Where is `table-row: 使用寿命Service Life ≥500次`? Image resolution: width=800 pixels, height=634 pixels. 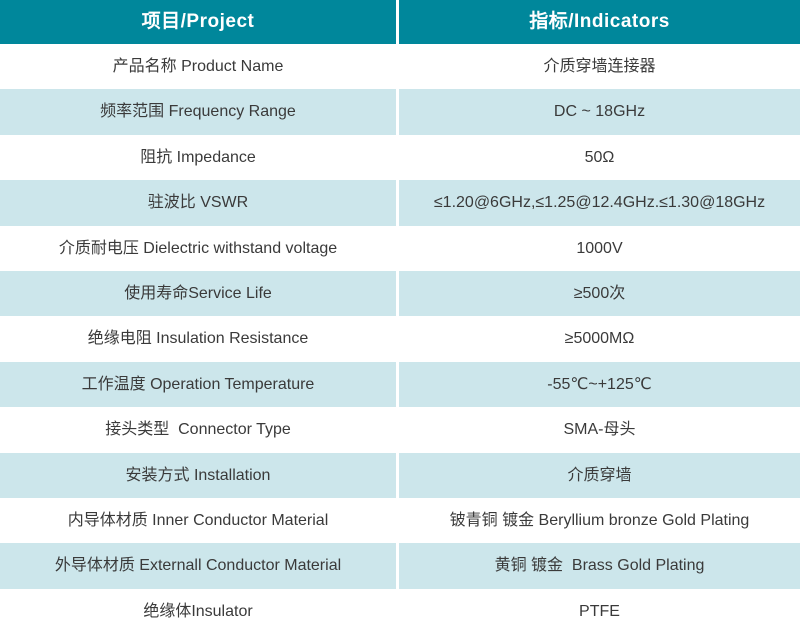 table-row: 使用寿命Service Life ≥500次 is located at coordinates (400, 293).